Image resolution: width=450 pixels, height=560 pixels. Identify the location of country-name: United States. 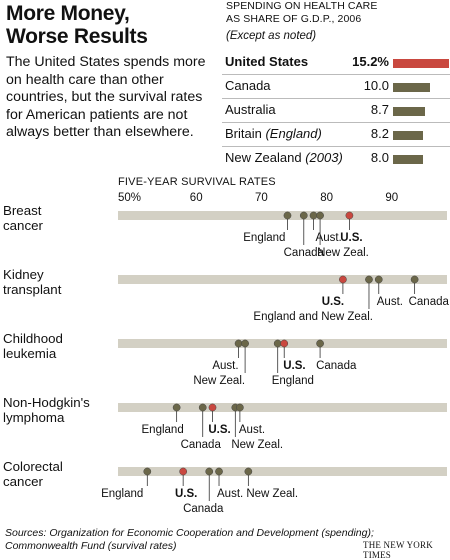
(267, 61).